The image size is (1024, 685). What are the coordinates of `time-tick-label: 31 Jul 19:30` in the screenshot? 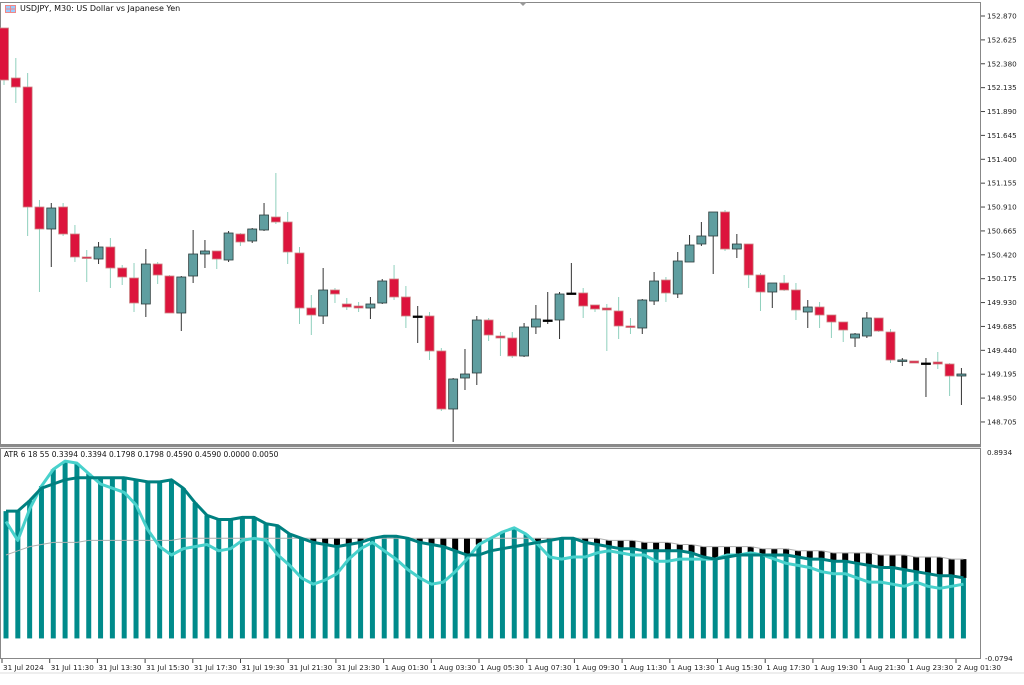 It's located at (264, 667).